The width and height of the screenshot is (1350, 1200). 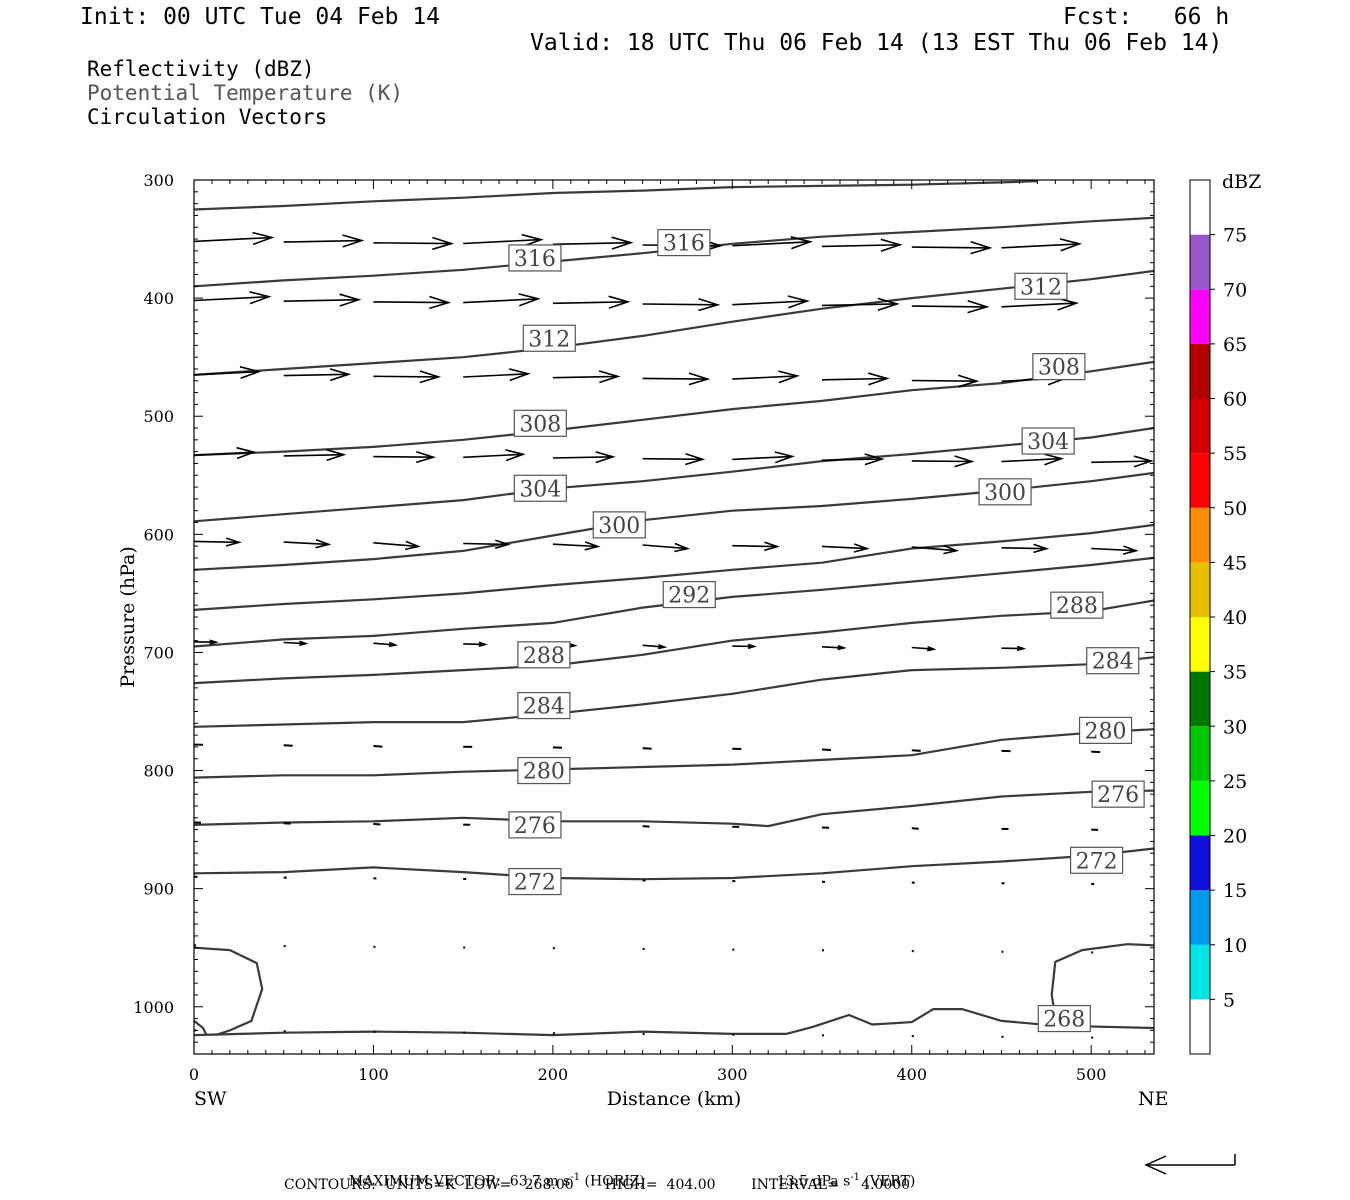 I want to click on vert-exponent: -1, so click(x=855, y=1177).